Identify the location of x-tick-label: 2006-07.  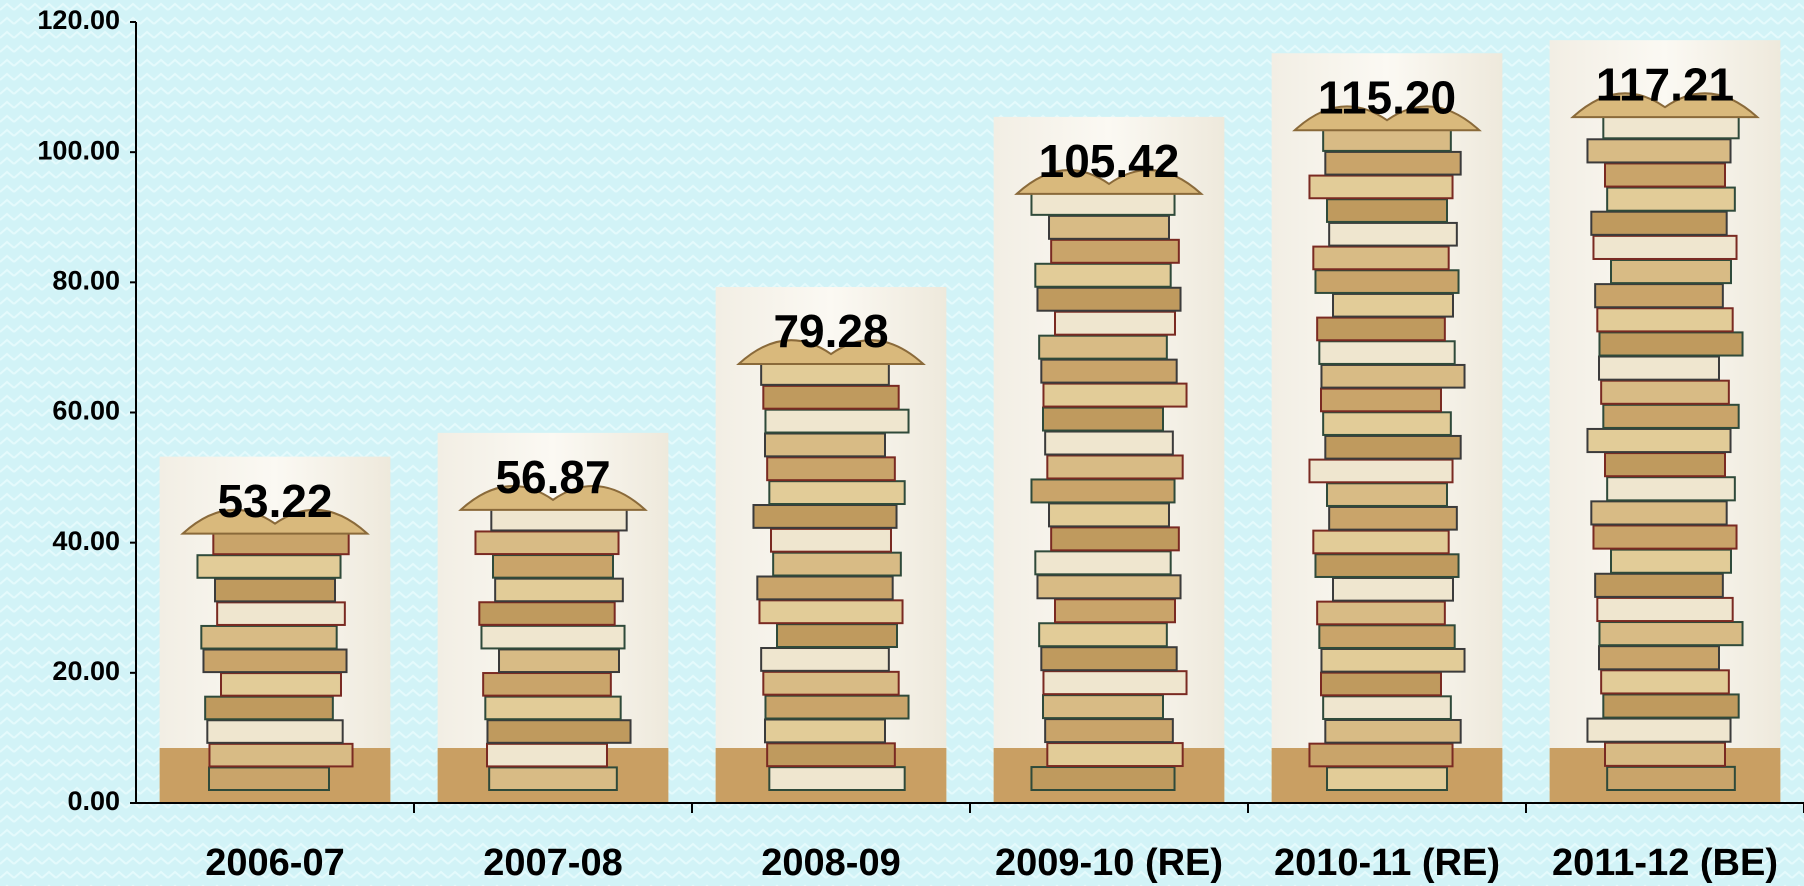
(274, 863).